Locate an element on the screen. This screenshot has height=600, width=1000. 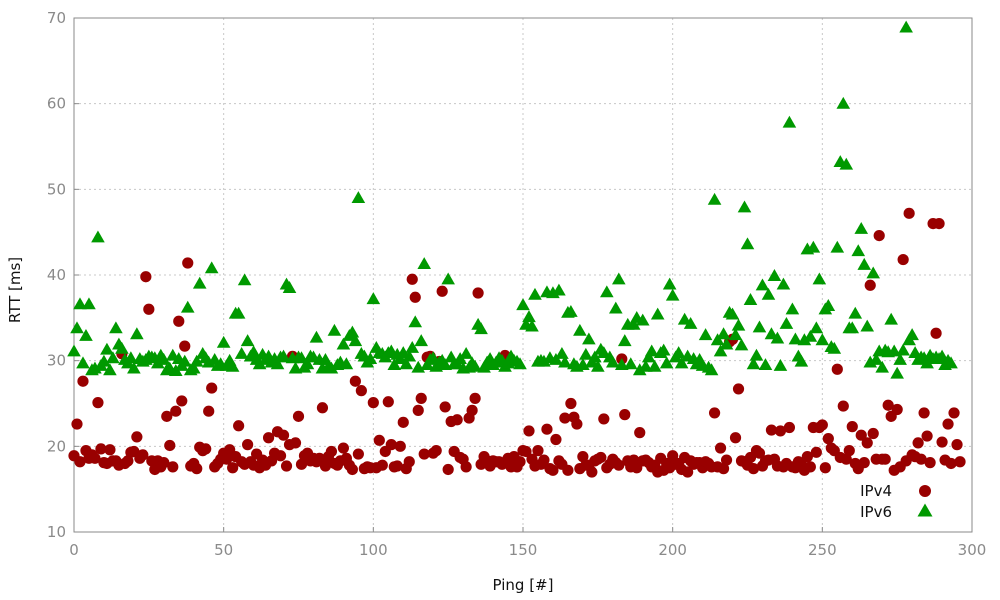
x-tick-label: 150 is located at coordinates (523, 550).